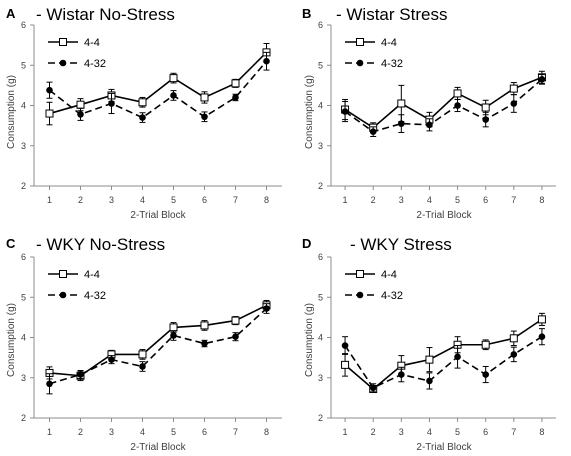  I want to click on panel-c-y-tick-label: 6, so click(23, 257).